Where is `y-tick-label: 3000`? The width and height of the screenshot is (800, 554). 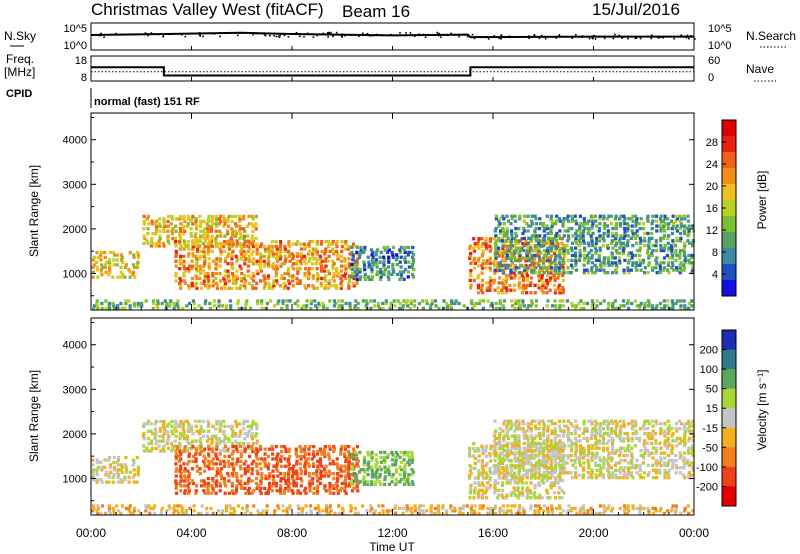
y-tick-label: 3000 is located at coordinates (75, 185).